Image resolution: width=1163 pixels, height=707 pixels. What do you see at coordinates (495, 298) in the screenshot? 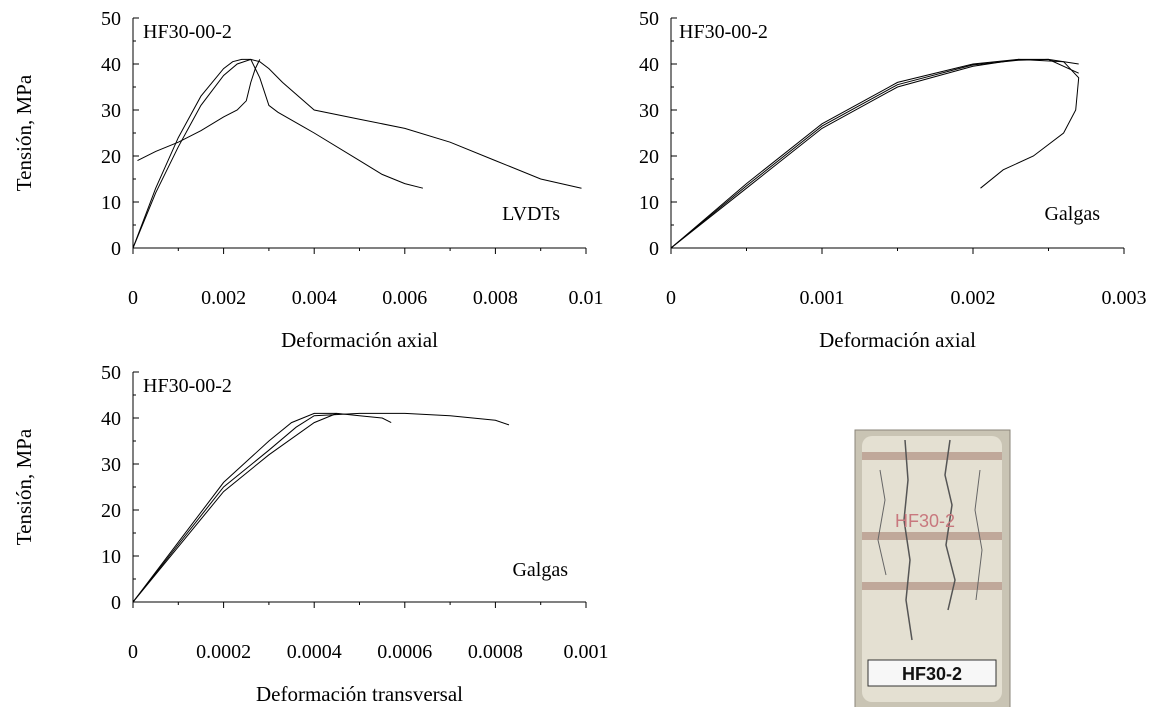
I see `x-tick-label: 0.008` at bounding box center [495, 298].